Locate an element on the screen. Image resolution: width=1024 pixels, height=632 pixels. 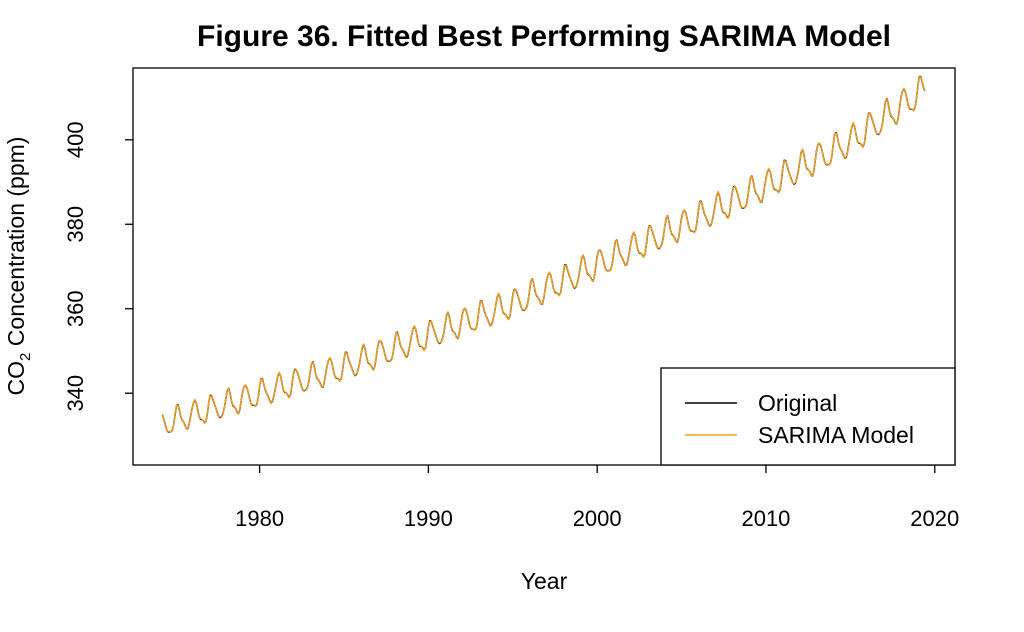
x-tick-label: 2000 is located at coordinates (597, 518).